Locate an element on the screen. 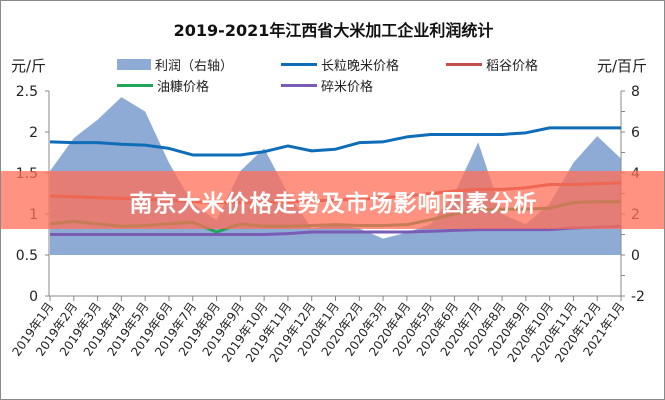 Image resolution: width=665 pixels, height=400 pixels. overlay-banner is located at coordinates (332, 200).